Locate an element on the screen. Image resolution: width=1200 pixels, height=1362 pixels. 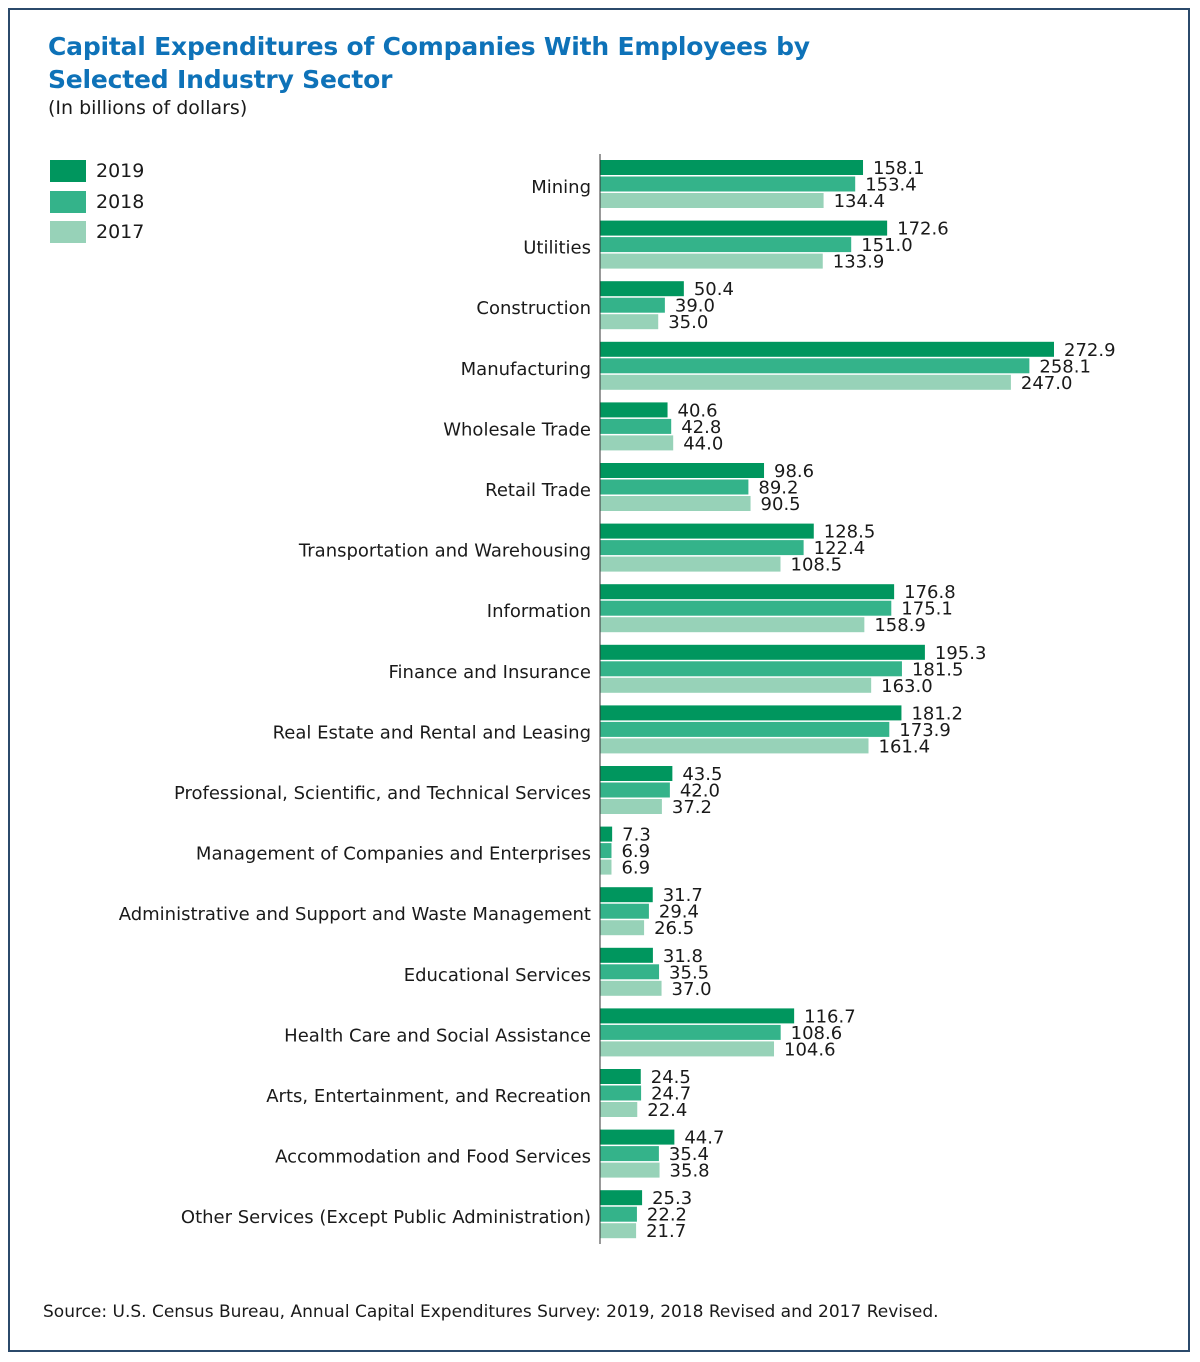
data-label: 44.0 is located at coordinates (703, 443).